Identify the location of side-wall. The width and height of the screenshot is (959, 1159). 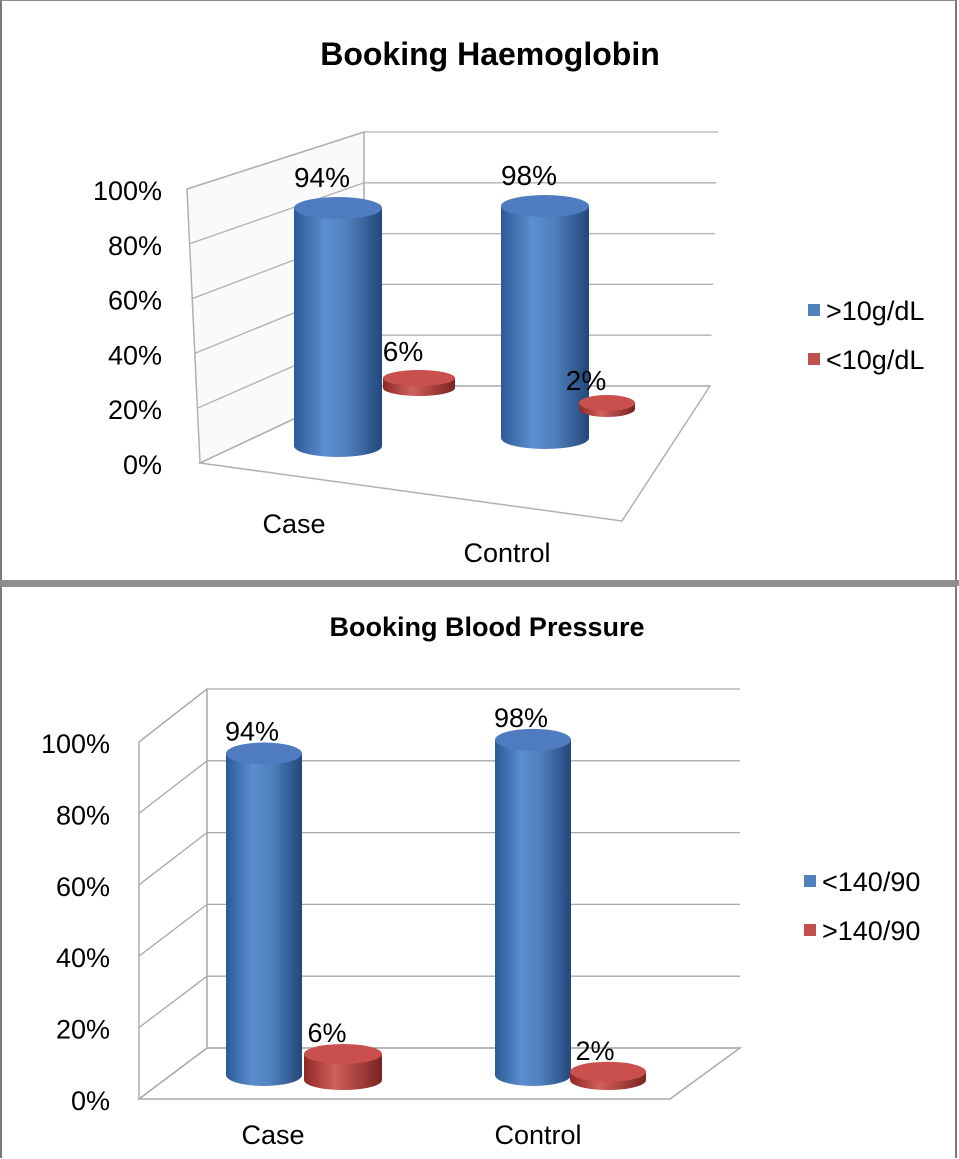
(173, 894).